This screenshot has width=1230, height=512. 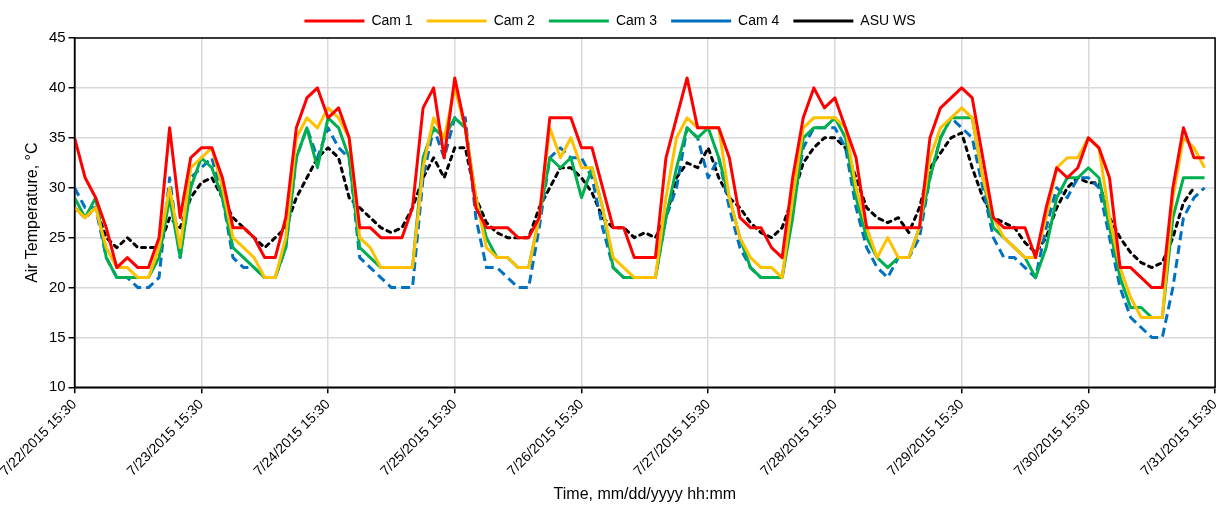 What do you see at coordinates (57, 336) in the screenshot?
I see `y-tick-label: 15` at bounding box center [57, 336].